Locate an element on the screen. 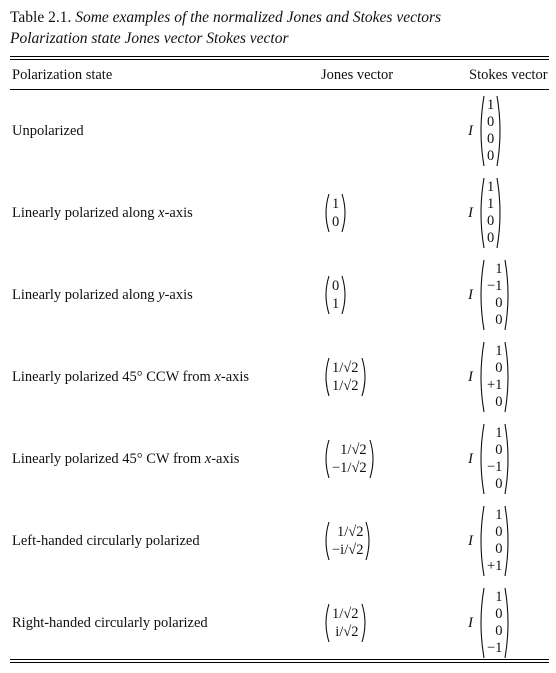 The height and width of the screenshot is (673, 556). polarization-state-cell: Linearly polarized along y -axis is located at coordinates (102, 295).